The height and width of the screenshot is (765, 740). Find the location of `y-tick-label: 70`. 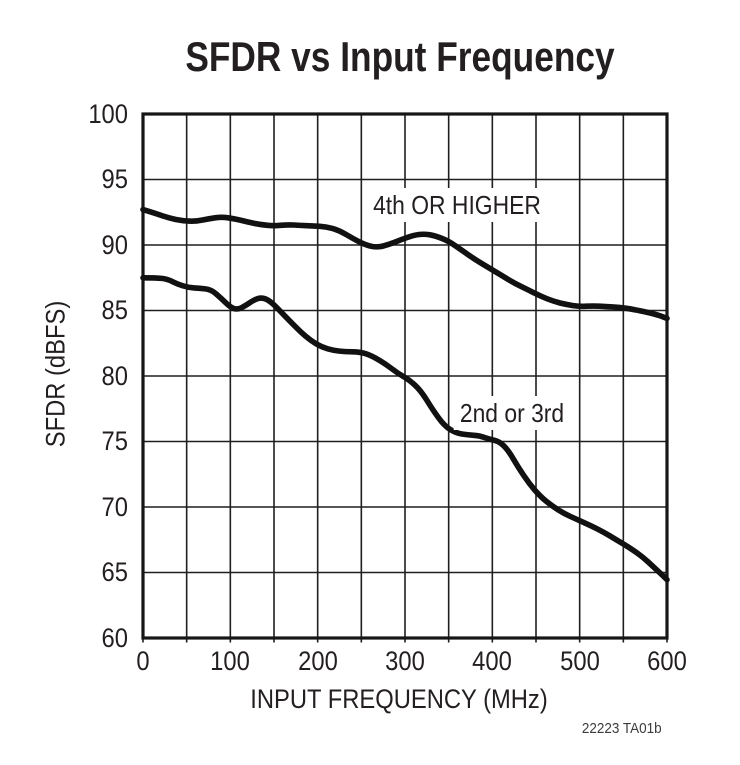

y-tick-label: 70 is located at coordinates (114, 506).